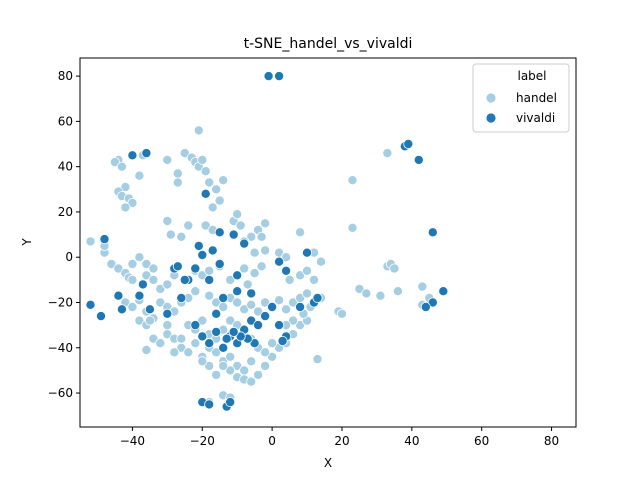 The height and width of the screenshot is (484, 640). Describe the element at coordinates (60, 348) in the screenshot. I see `y-tick-label-1: −40` at that location.